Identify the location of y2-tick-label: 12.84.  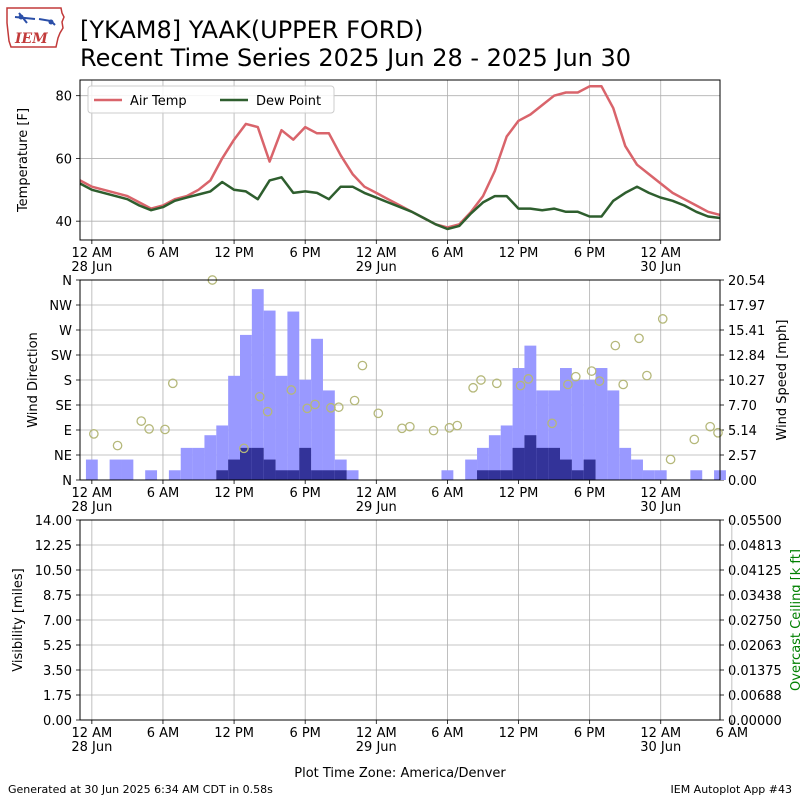
(746, 356).